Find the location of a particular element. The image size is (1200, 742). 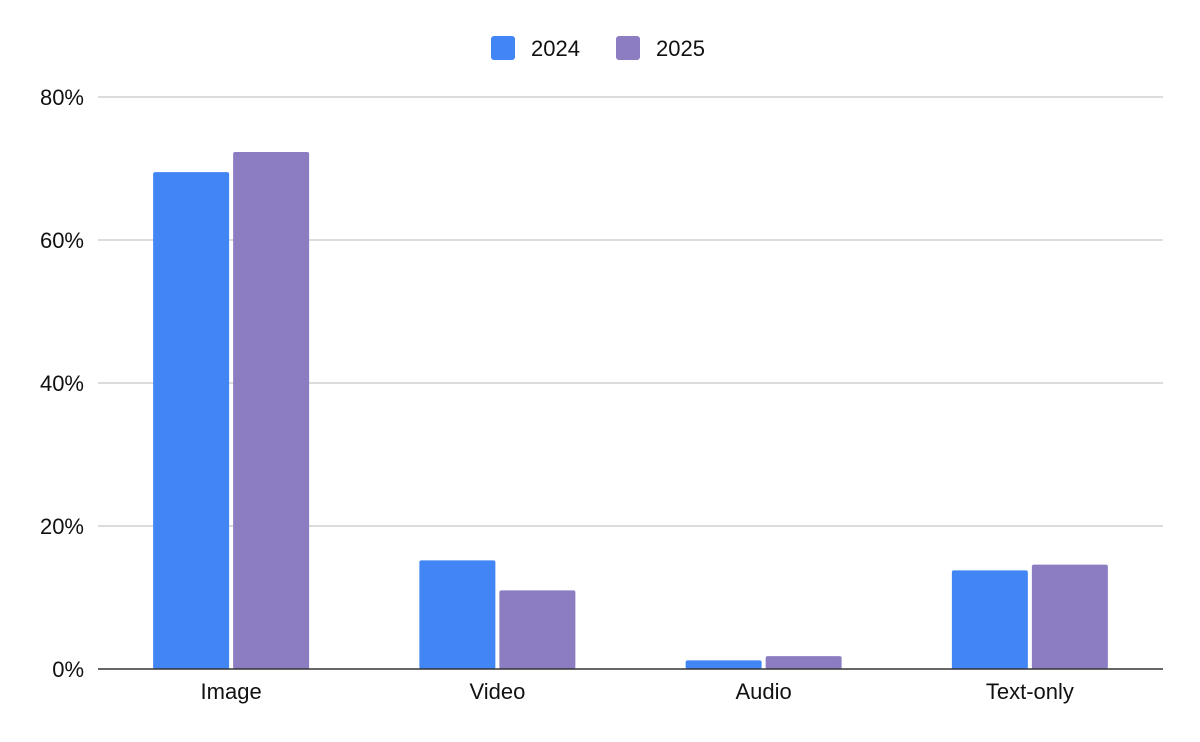

bar-2025-audio is located at coordinates (803, 662).